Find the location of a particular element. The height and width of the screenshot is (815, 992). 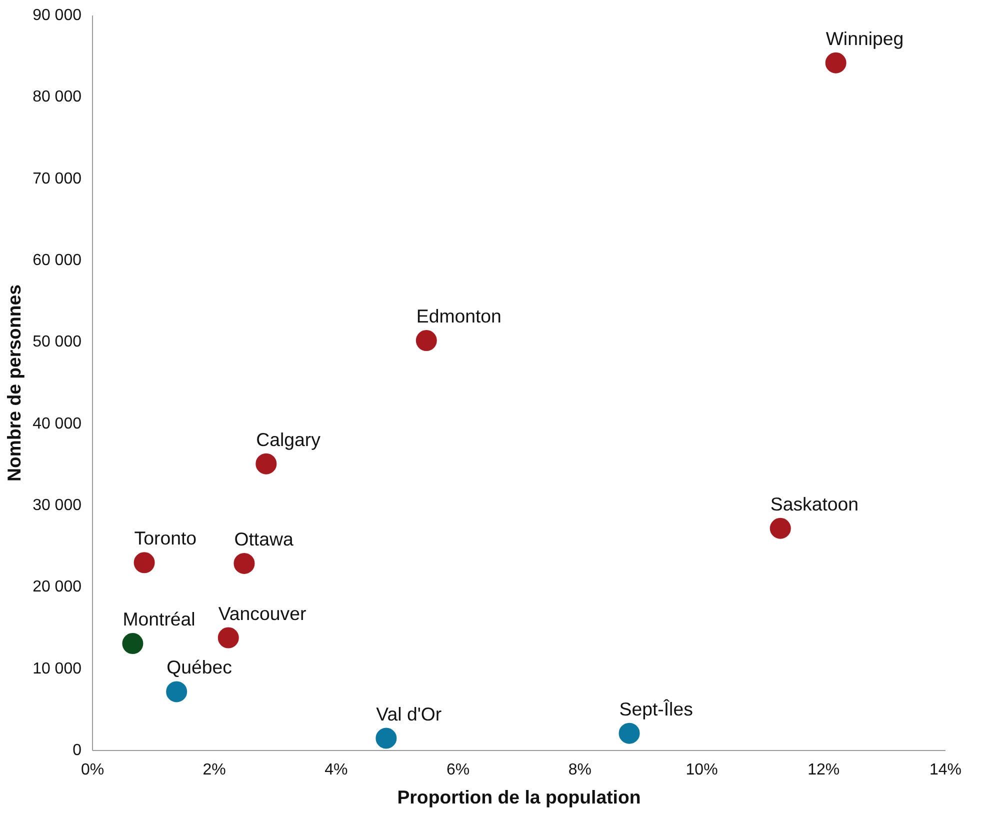

annotation: Montréal is located at coordinates (159, 619).